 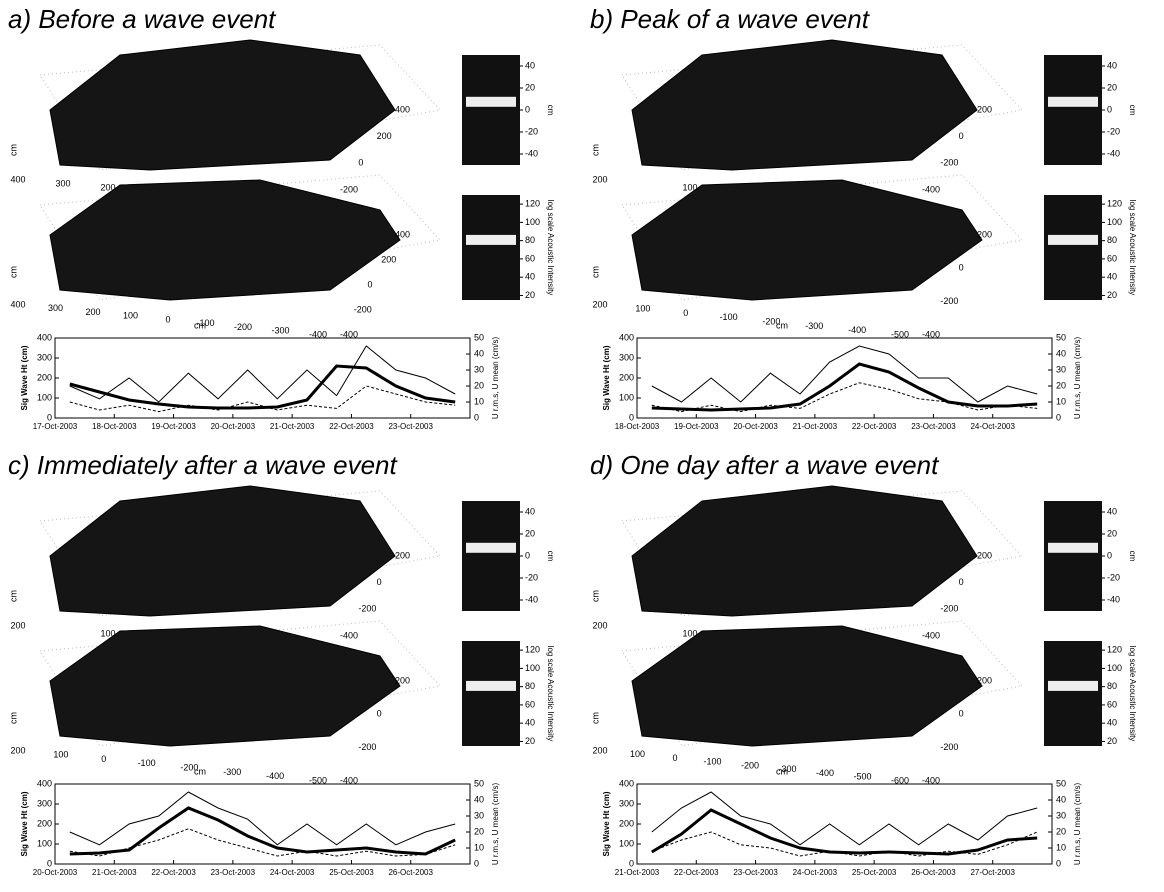 I want to click on surface-y-tick-label: -200, so click(x=949, y=747).